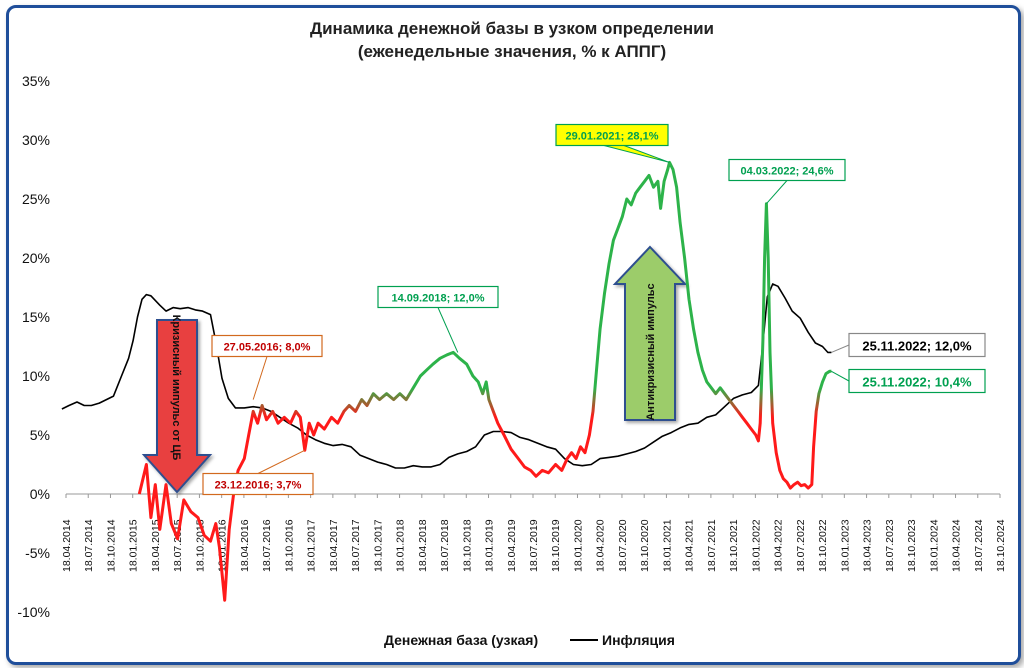  I want to click on x-tick-label: 18.04.2018, so click(423, 545).